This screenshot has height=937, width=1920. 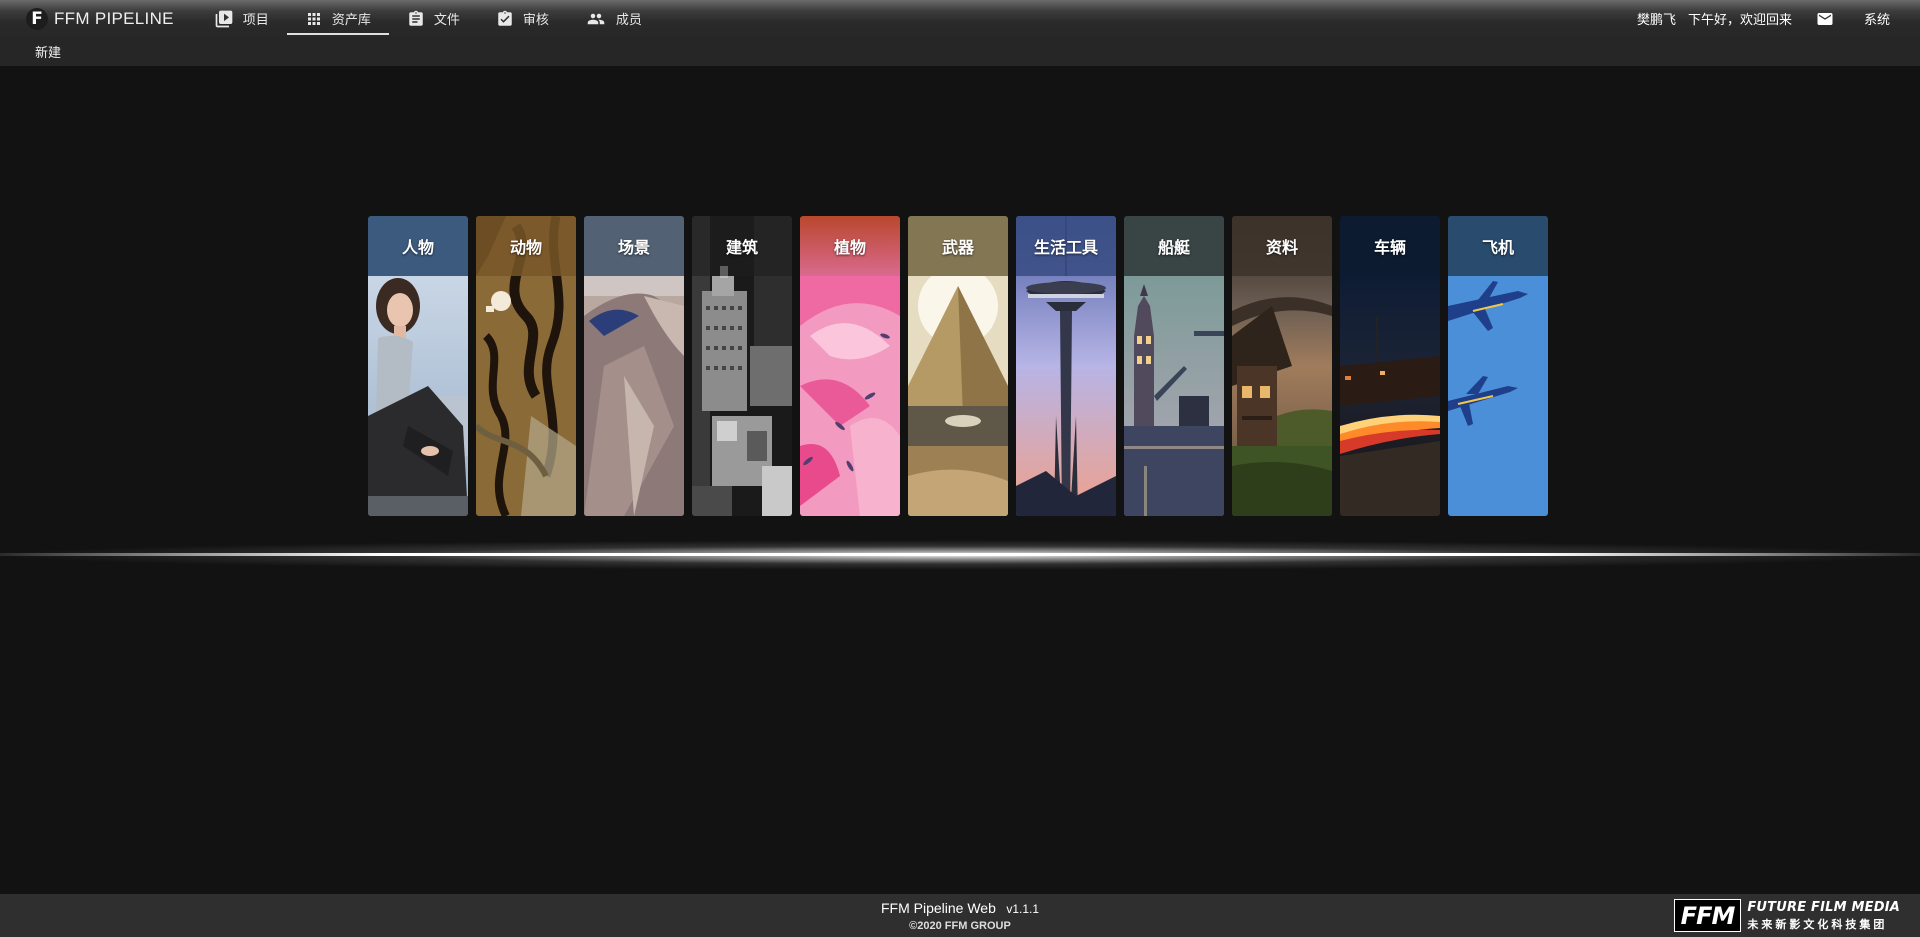 What do you see at coordinates (1174, 246) in the screenshot?
I see `category-label: 船艇` at bounding box center [1174, 246].